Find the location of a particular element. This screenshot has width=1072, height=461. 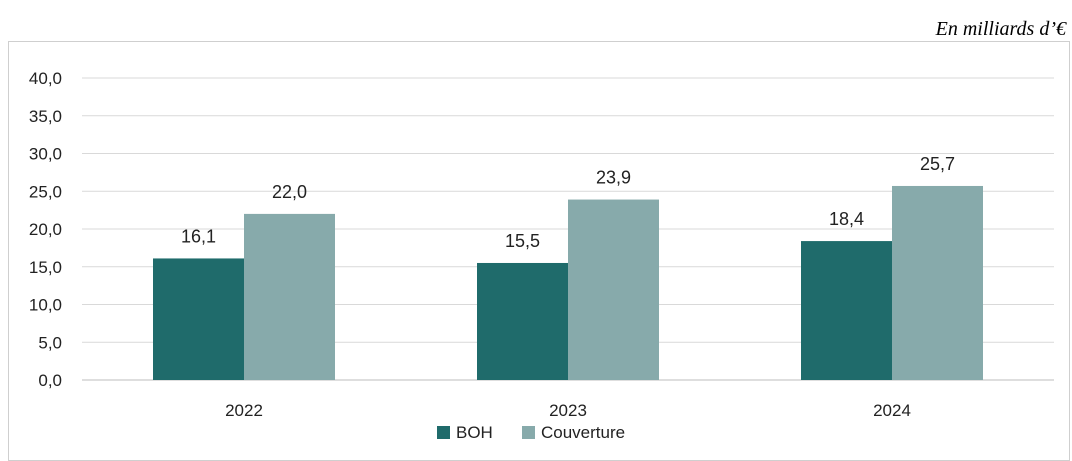

data-label: 25,7 is located at coordinates (937, 164).